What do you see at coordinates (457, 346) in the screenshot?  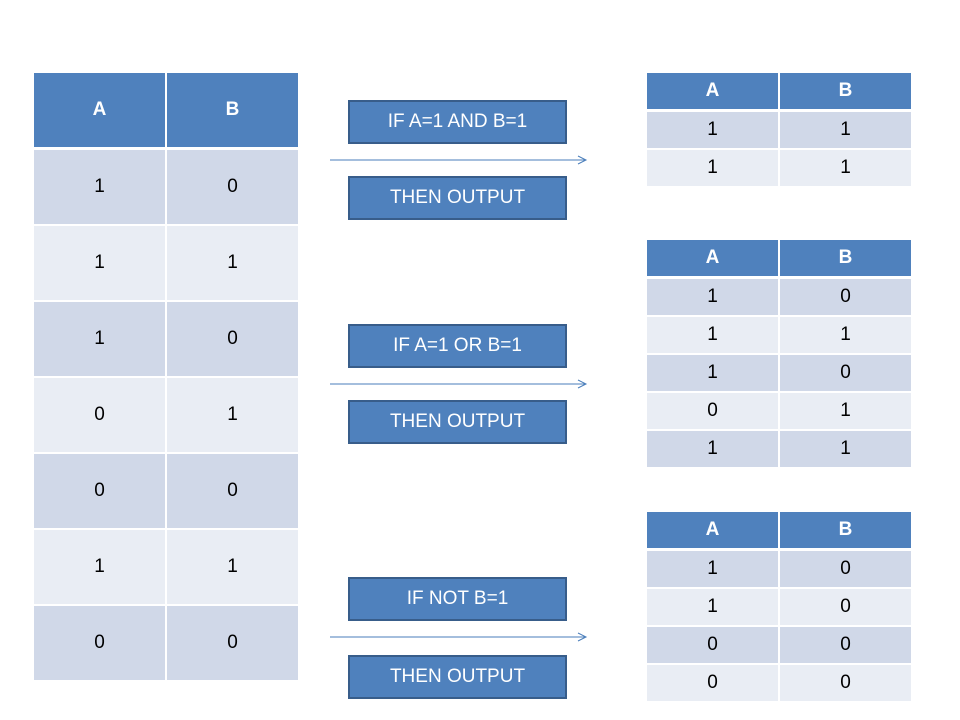 I see `or-condition-box: IF A=1 OR B=1` at bounding box center [457, 346].